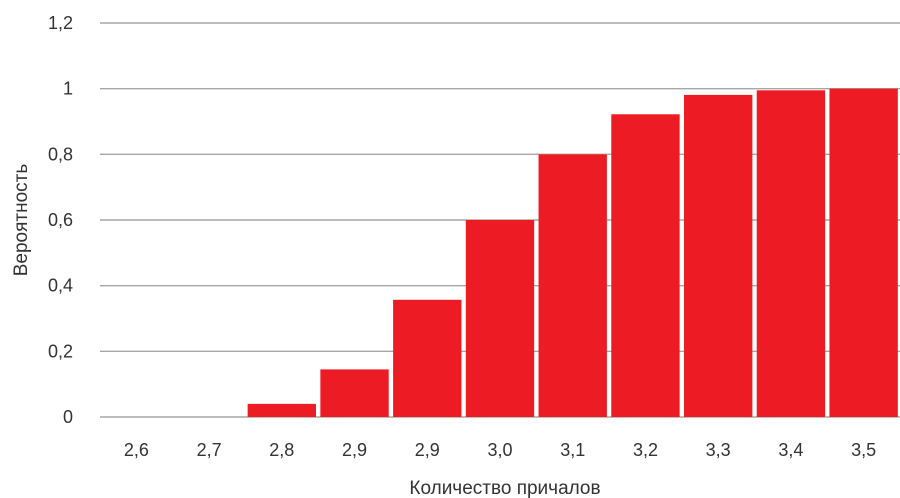 The height and width of the screenshot is (498, 900). I want to click on x-tick-label: 3,2, so click(645, 450).